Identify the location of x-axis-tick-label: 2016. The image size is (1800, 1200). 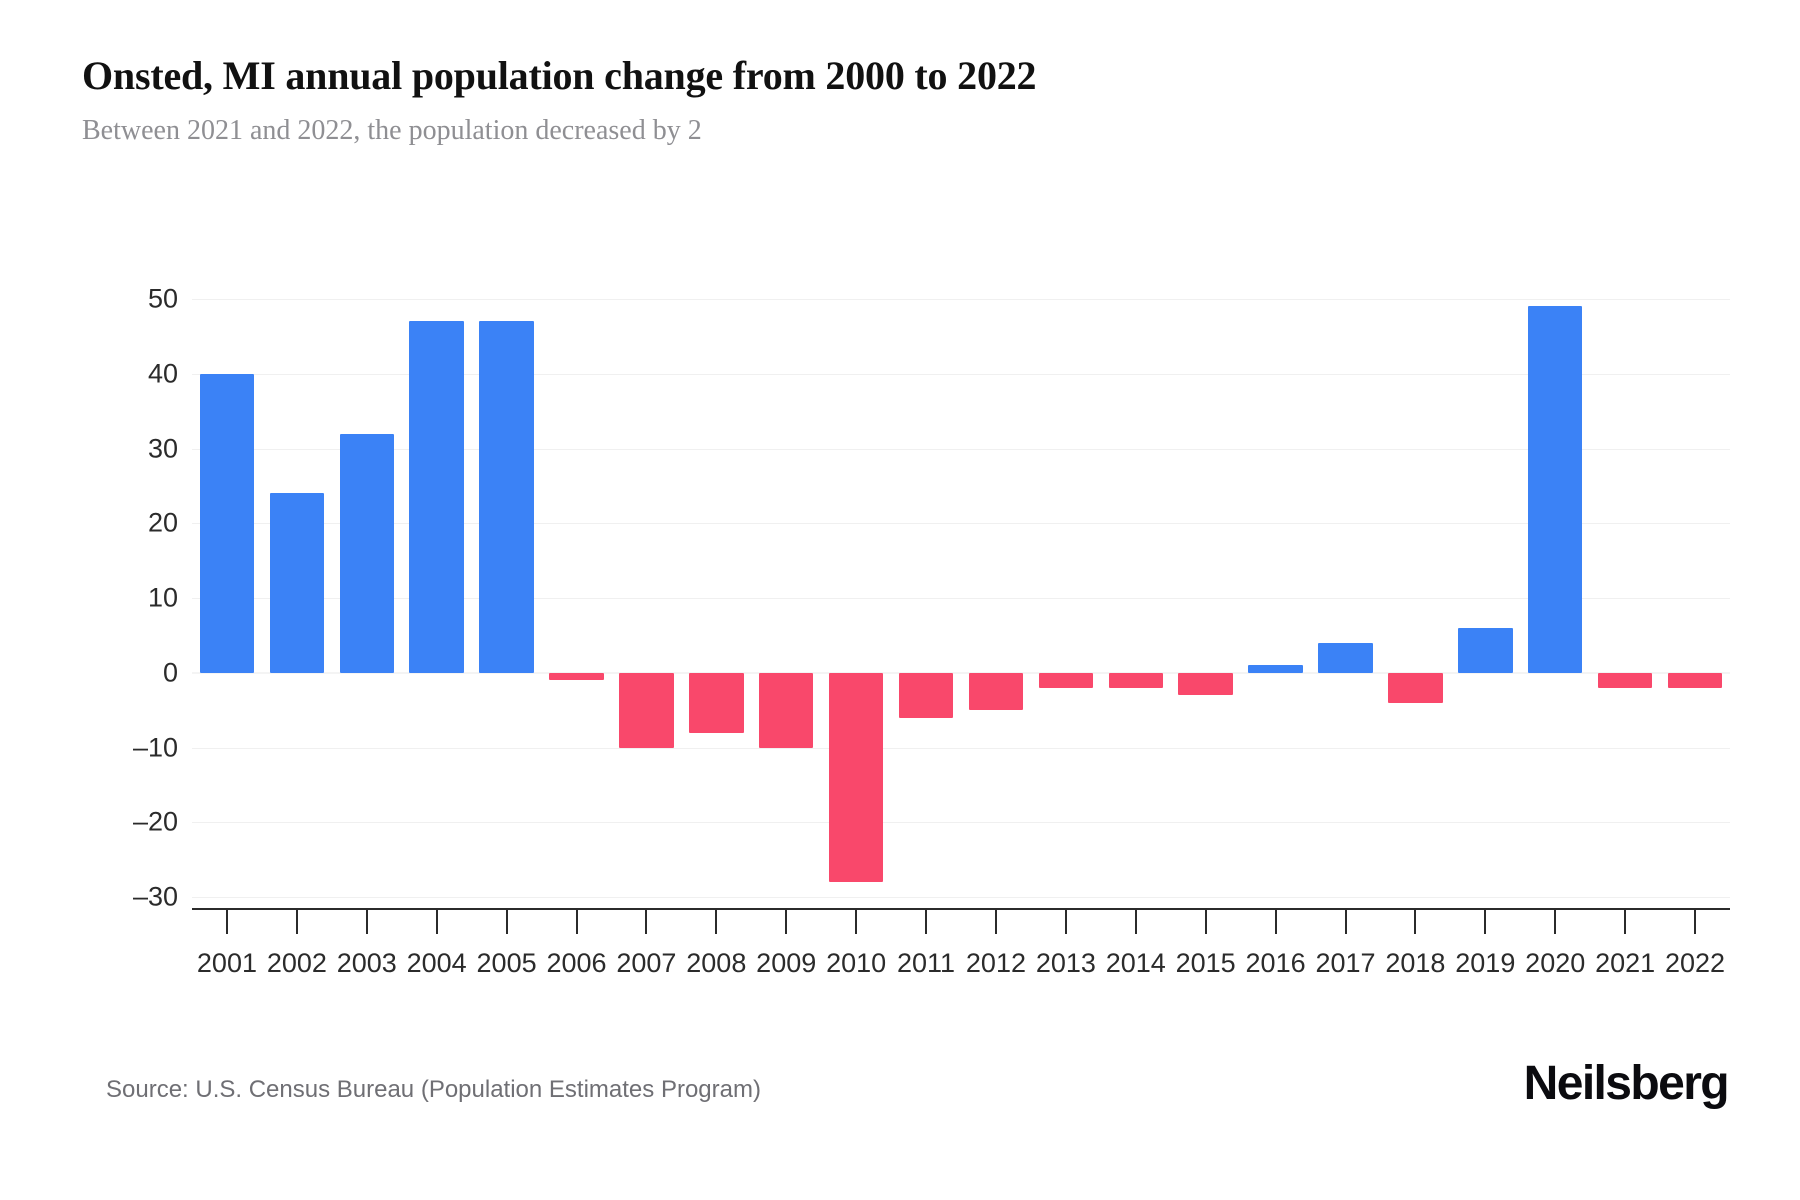
(1275, 963).